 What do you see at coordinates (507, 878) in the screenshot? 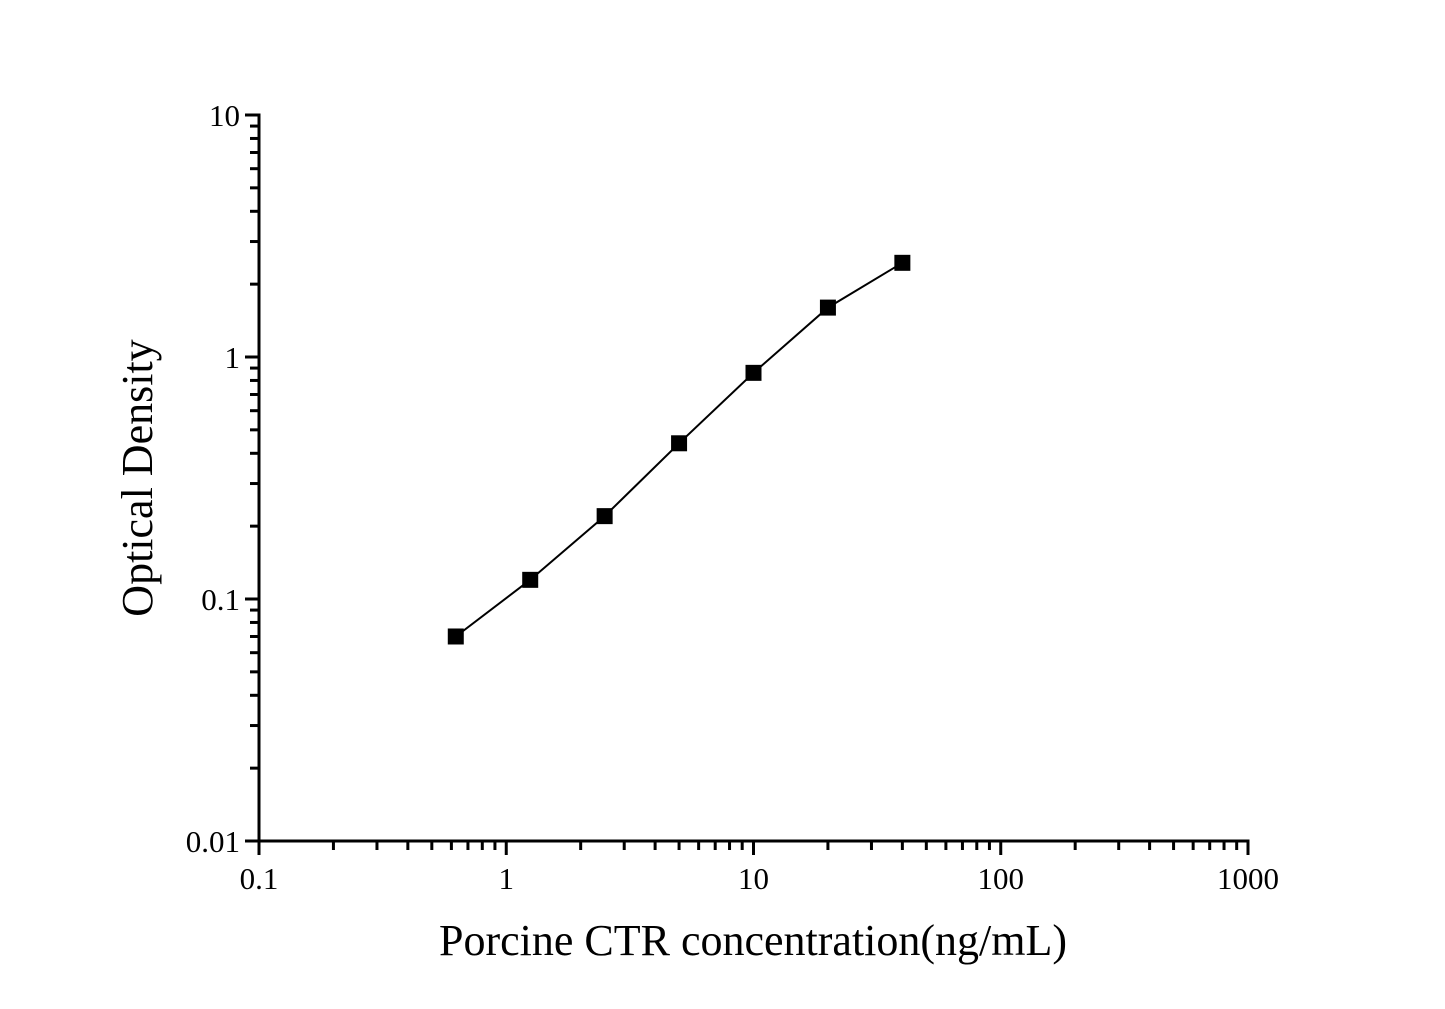
I see `x-tick-label: 1` at bounding box center [507, 878].